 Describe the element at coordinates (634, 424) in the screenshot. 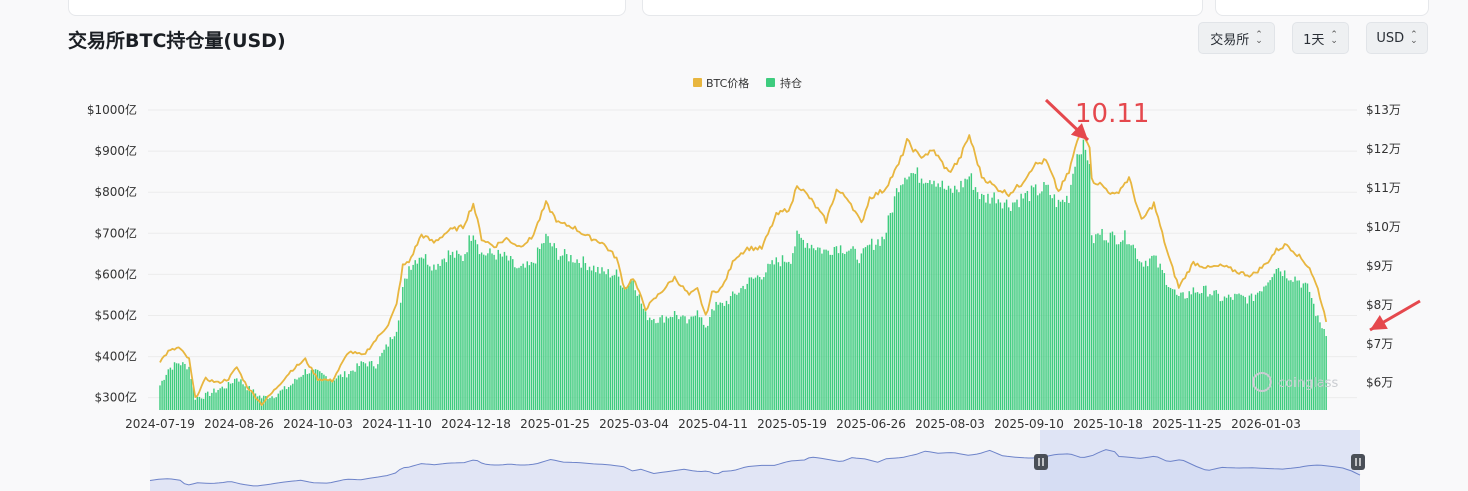

I see `x-tick-label: 2025-03-04` at that location.